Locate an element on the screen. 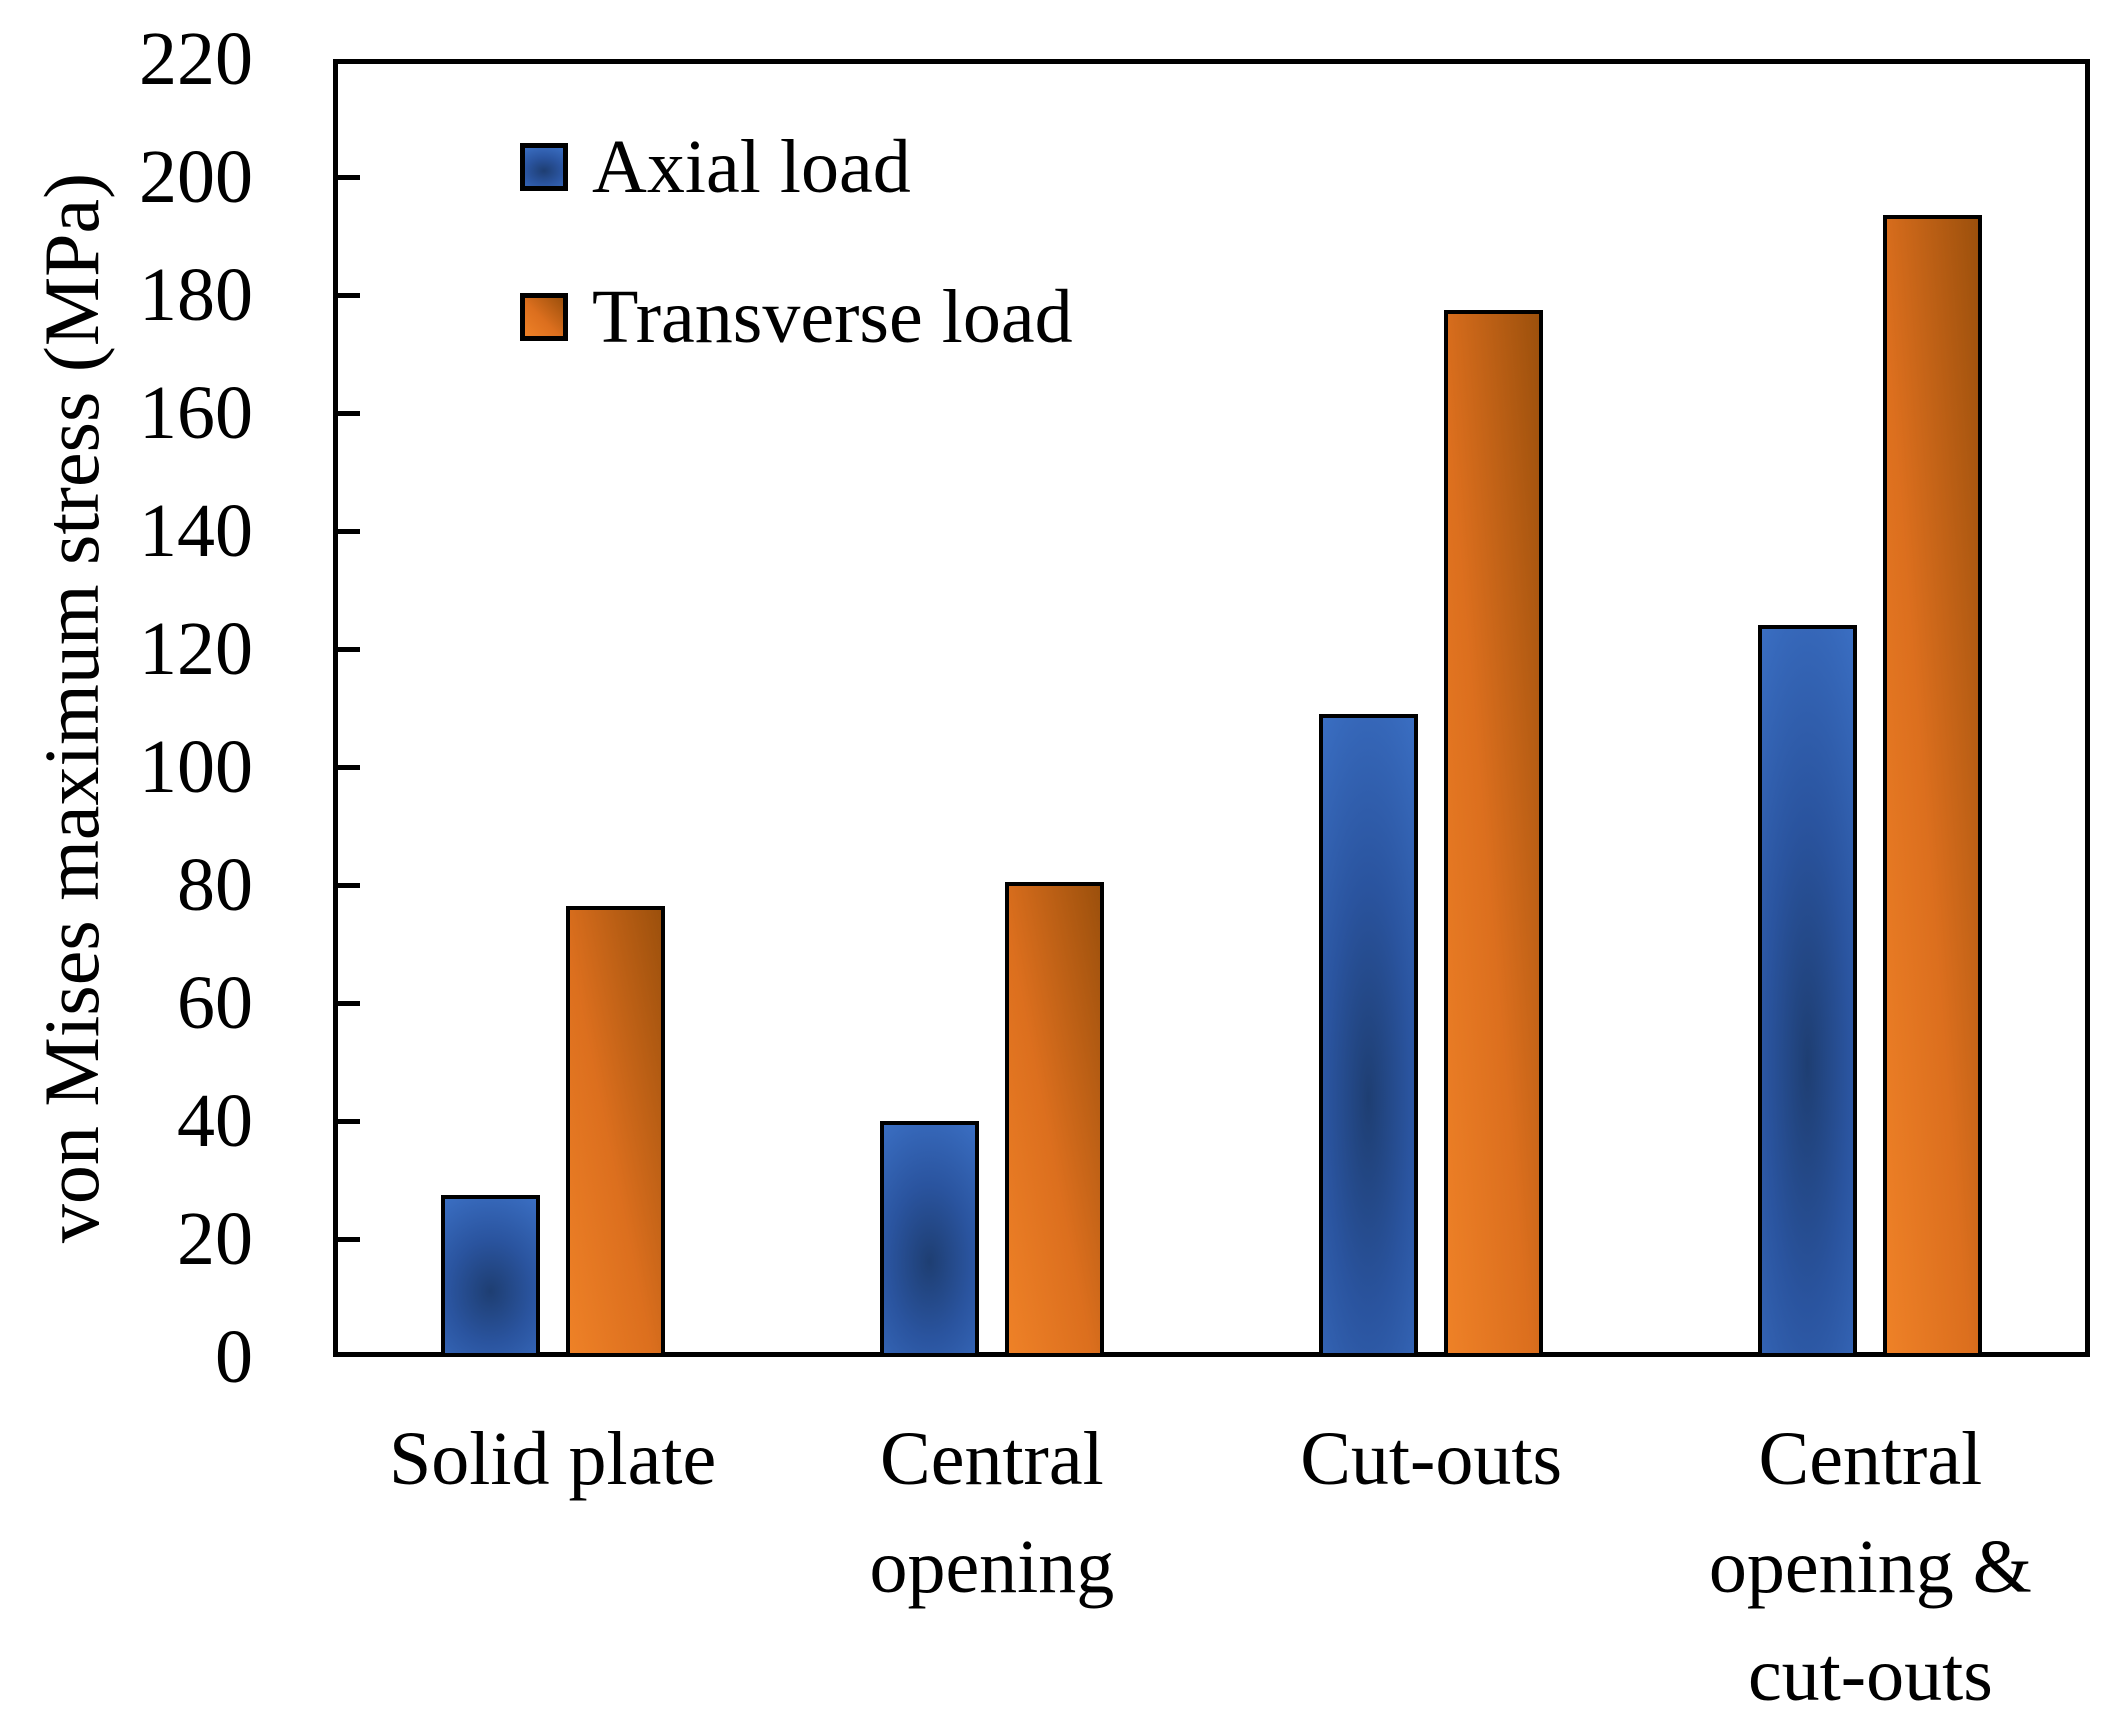  y-tick-label-60: 60 is located at coordinates (215, 1003).